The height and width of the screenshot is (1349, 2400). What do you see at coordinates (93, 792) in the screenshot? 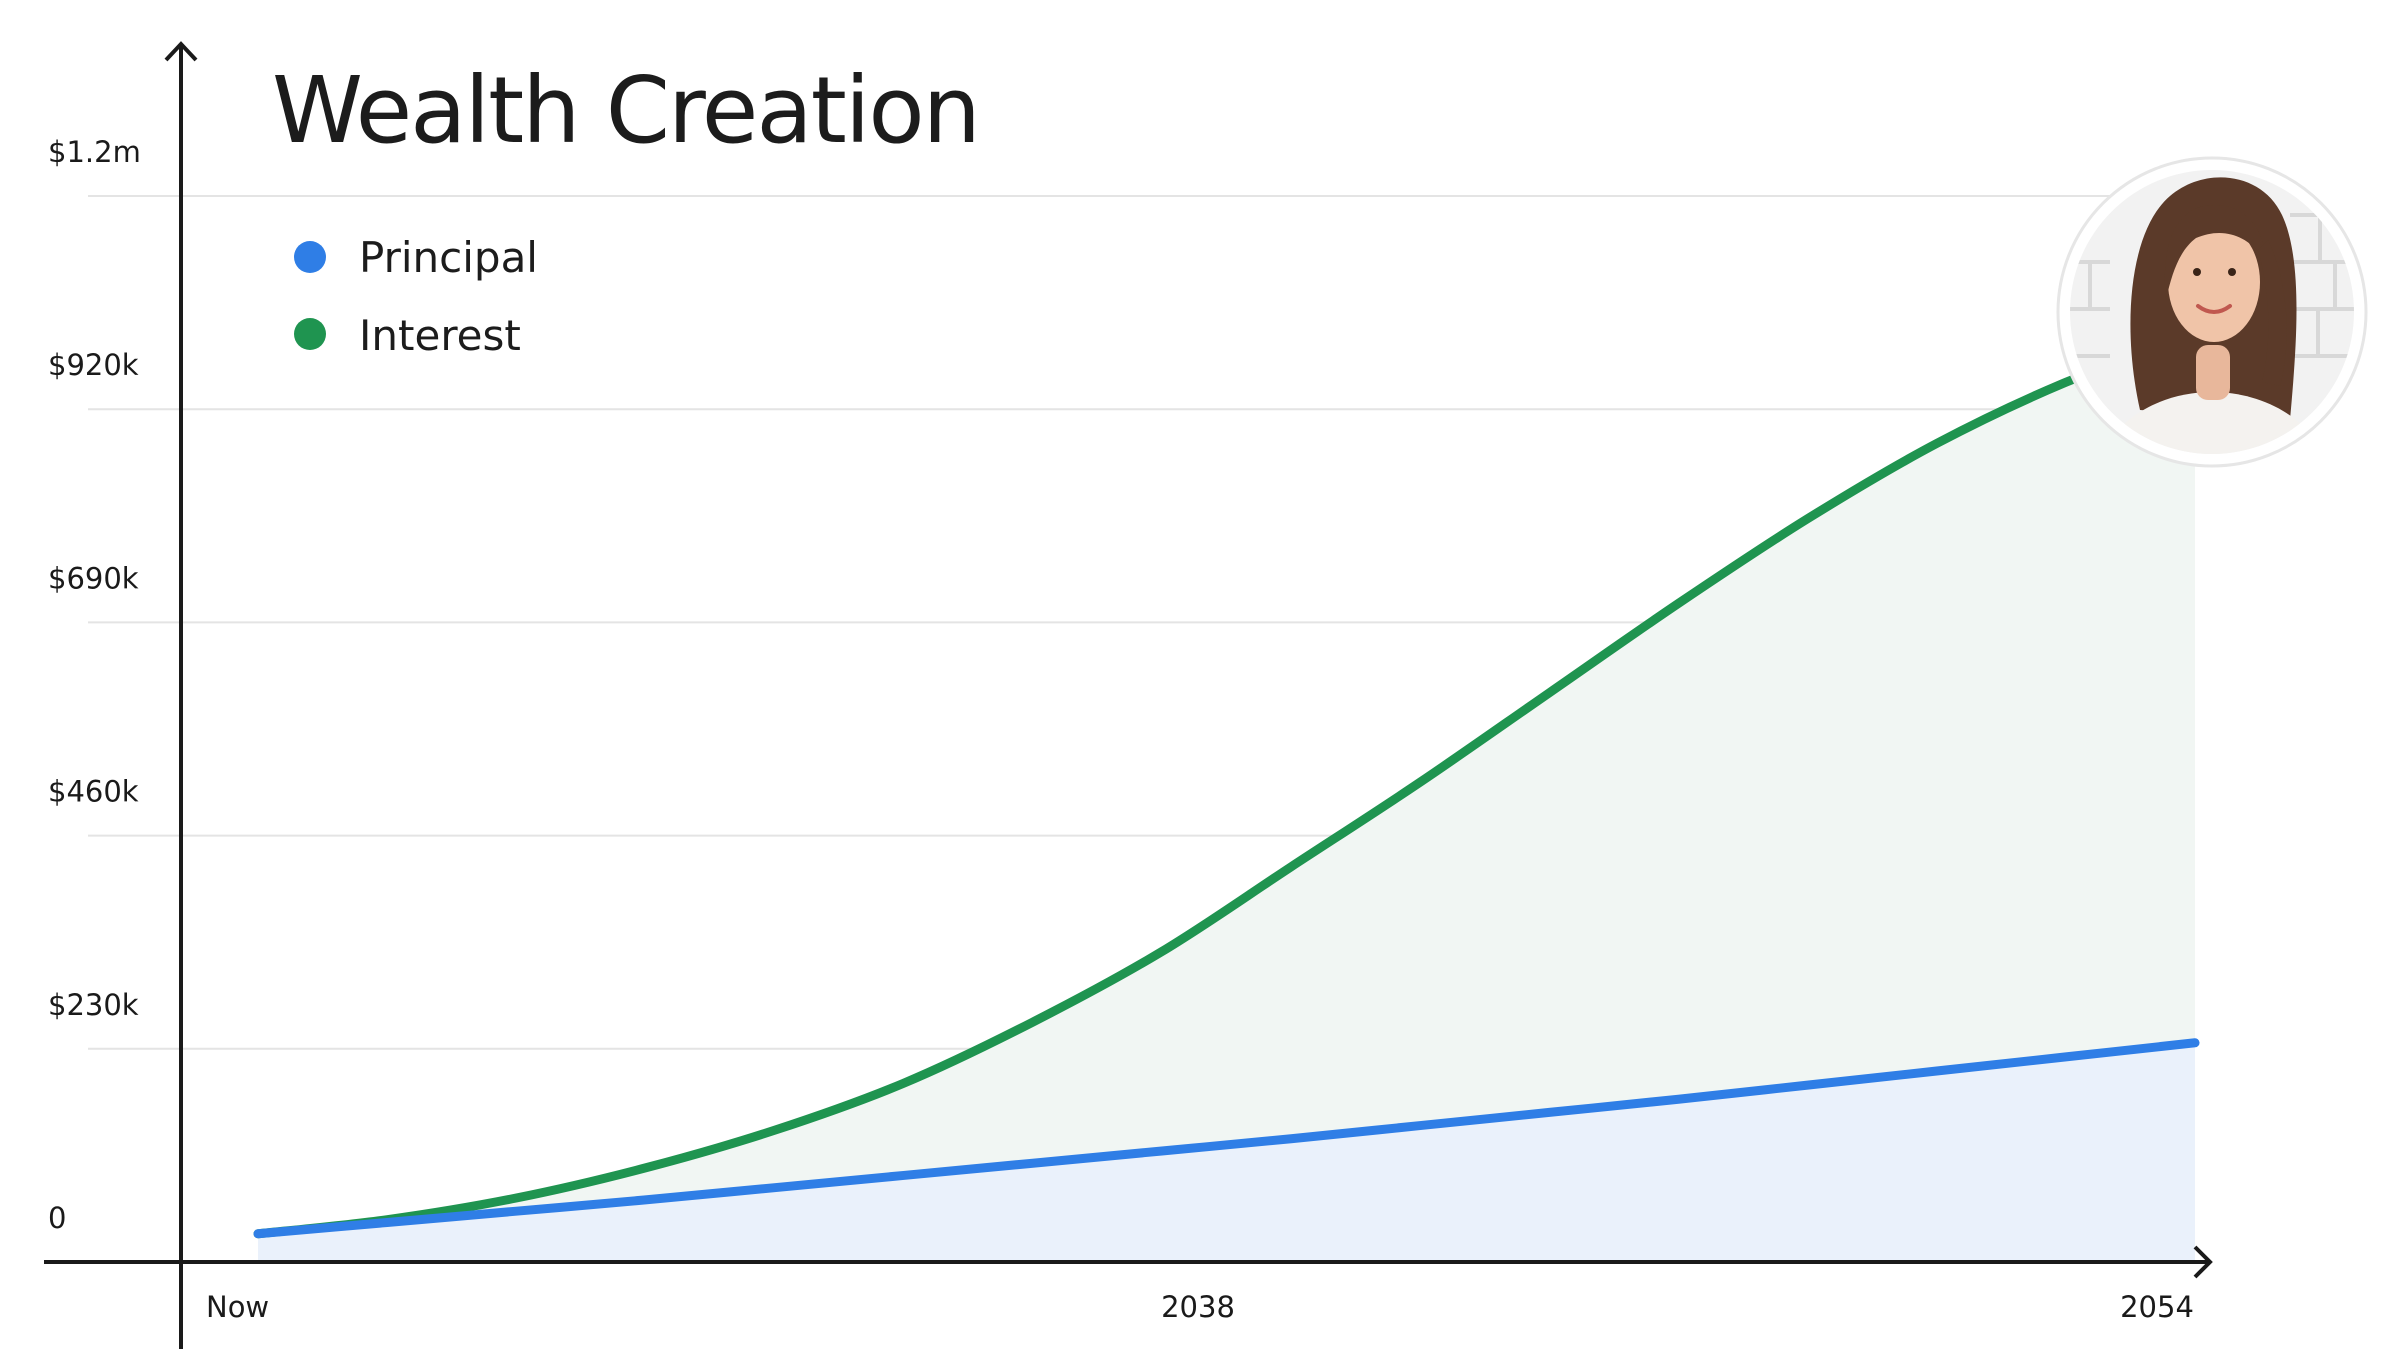
I see `y-tick-label: $460k` at bounding box center [93, 792].